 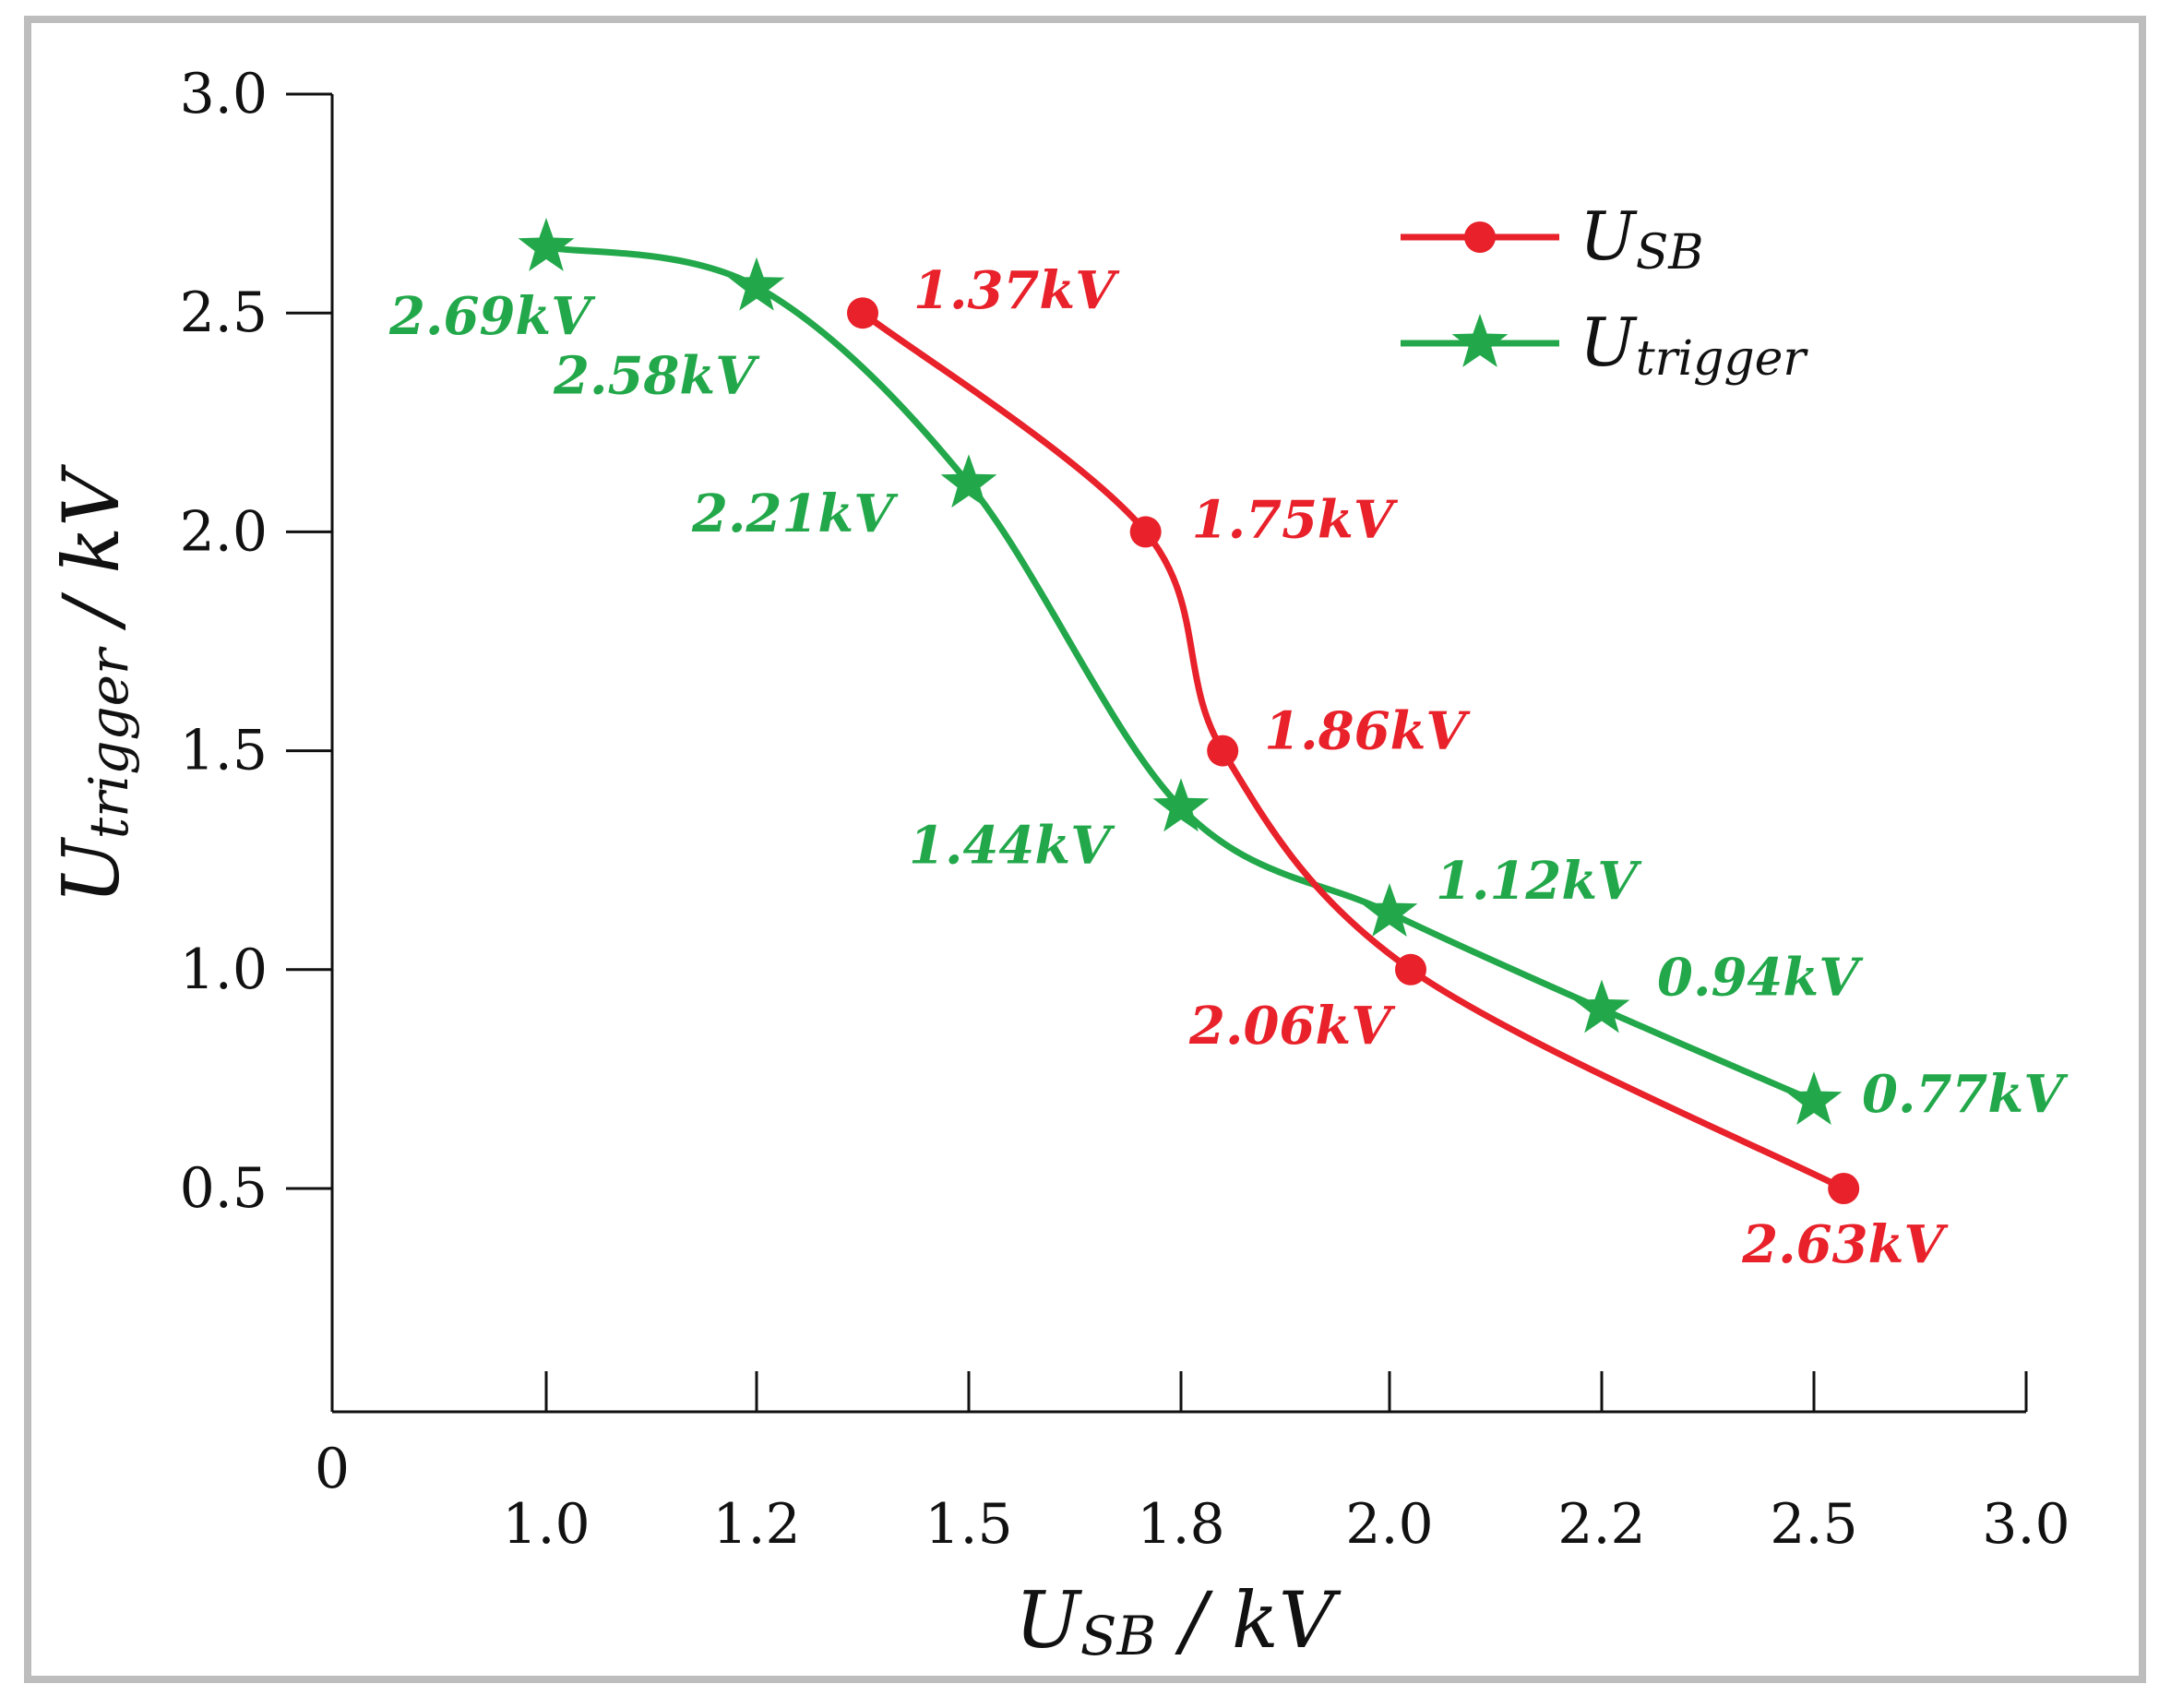 What do you see at coordinates (795, 514) in the screenshot?
I see `data-label: 2.21kV` at bounding box center [795, 514].